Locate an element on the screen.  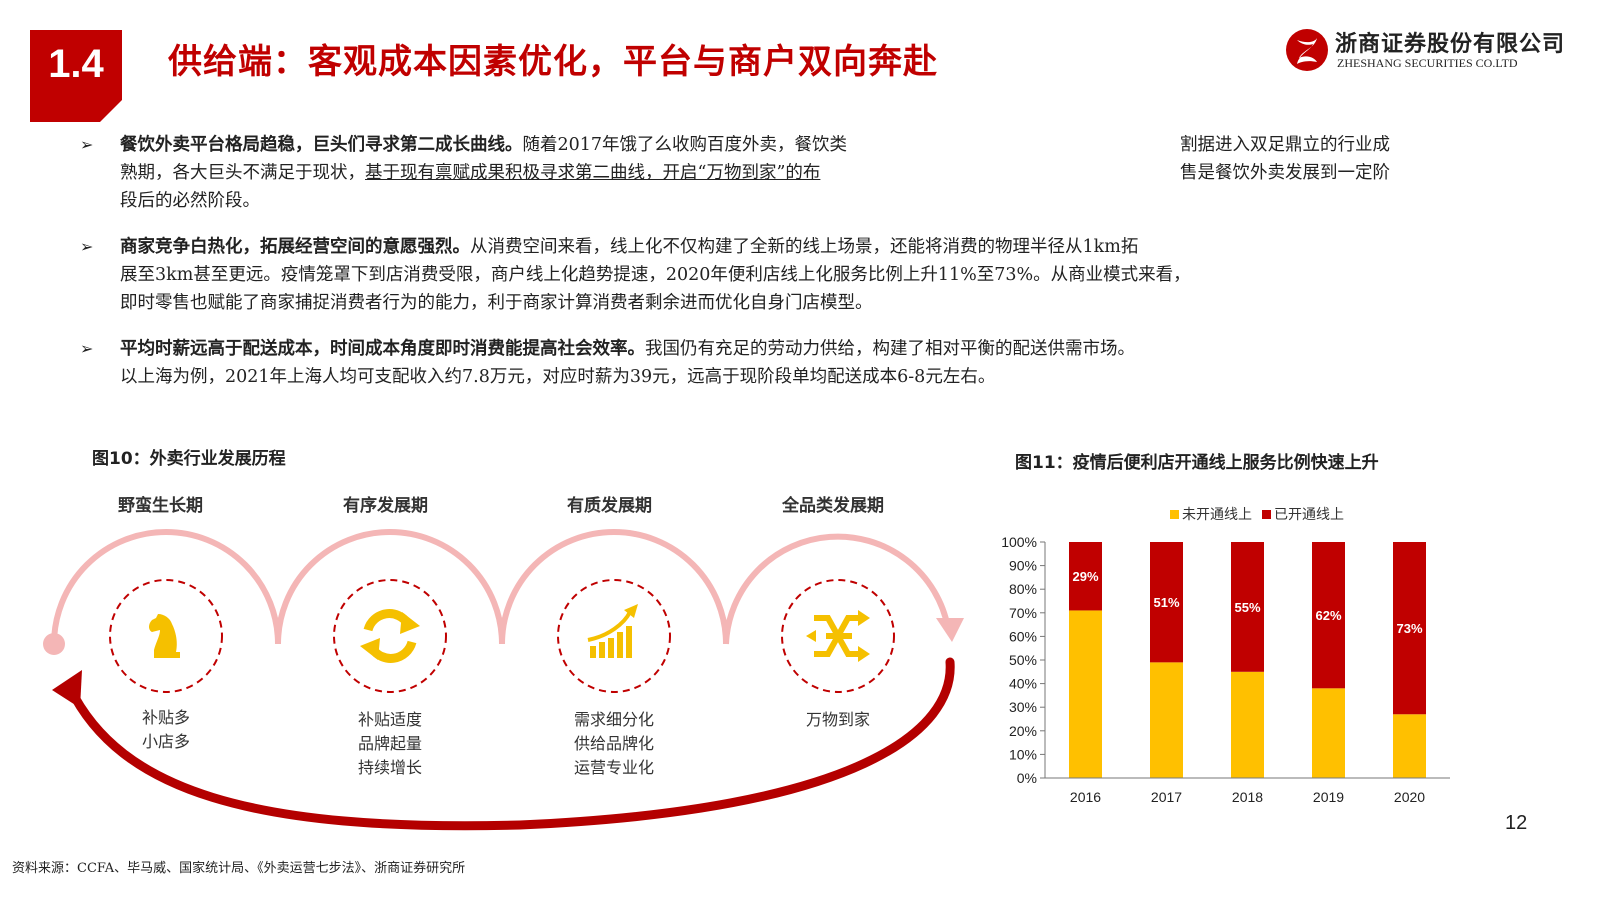
x-axis: 2016 2017 2018 2019 2020 is located at coordinates (1247, 791).